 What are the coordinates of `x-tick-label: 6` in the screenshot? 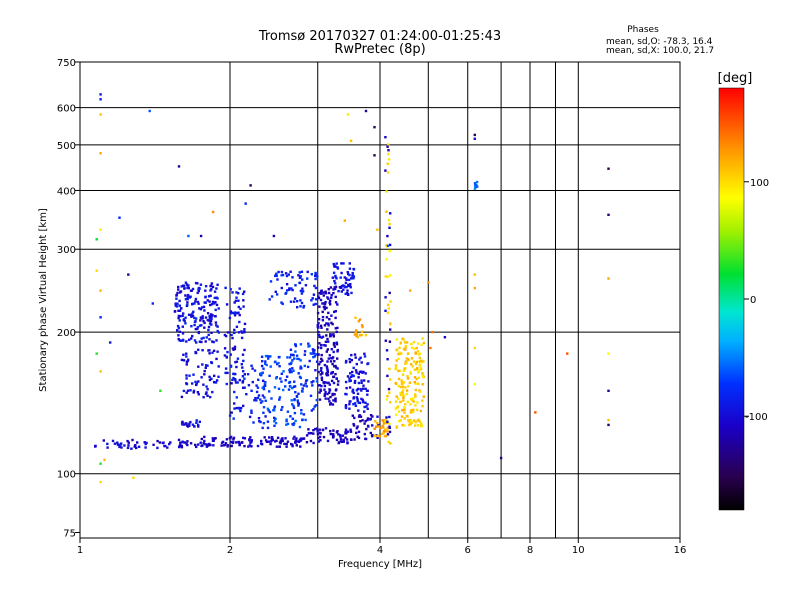 It's located at (468, 550).